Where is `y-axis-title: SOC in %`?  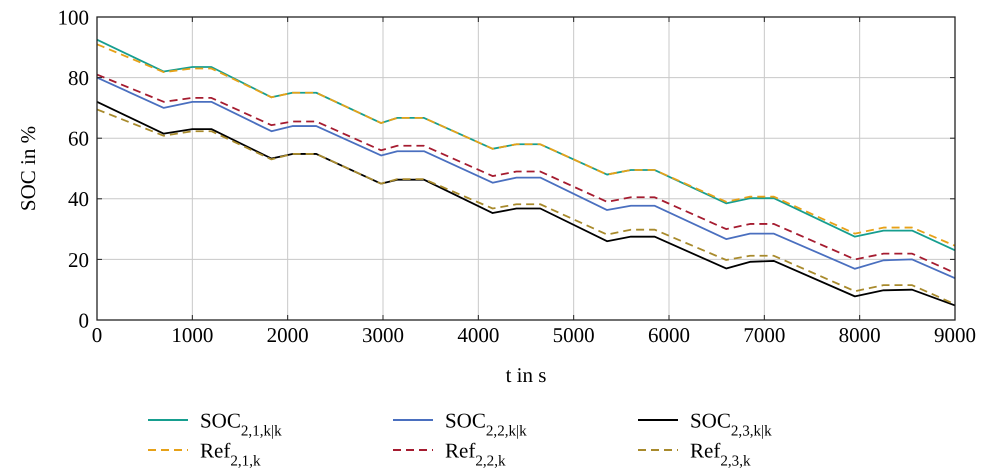
y-axis-title: SOC in % is located at coordinates (28, 169).